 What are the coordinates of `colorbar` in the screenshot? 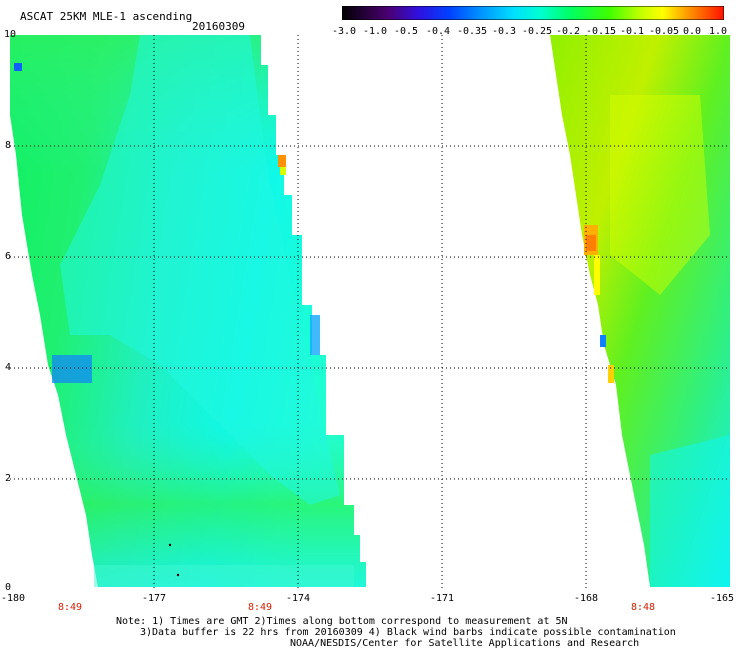 It's located at (533, 13).